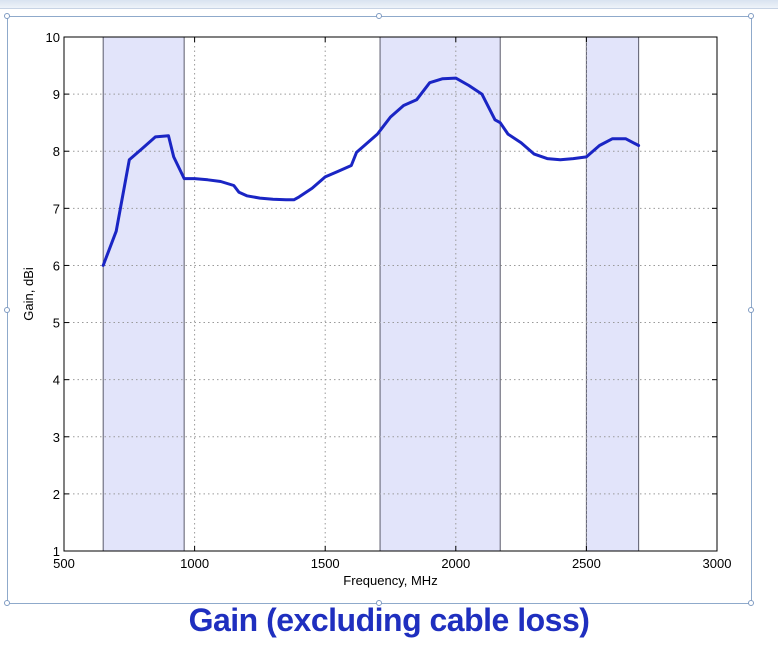 Image resolution: width=778 pixels, height=649 pixels. Describe the element at coordinates (7, 310) in the screenshot. I see `resize-handle-middle-left` at that location.